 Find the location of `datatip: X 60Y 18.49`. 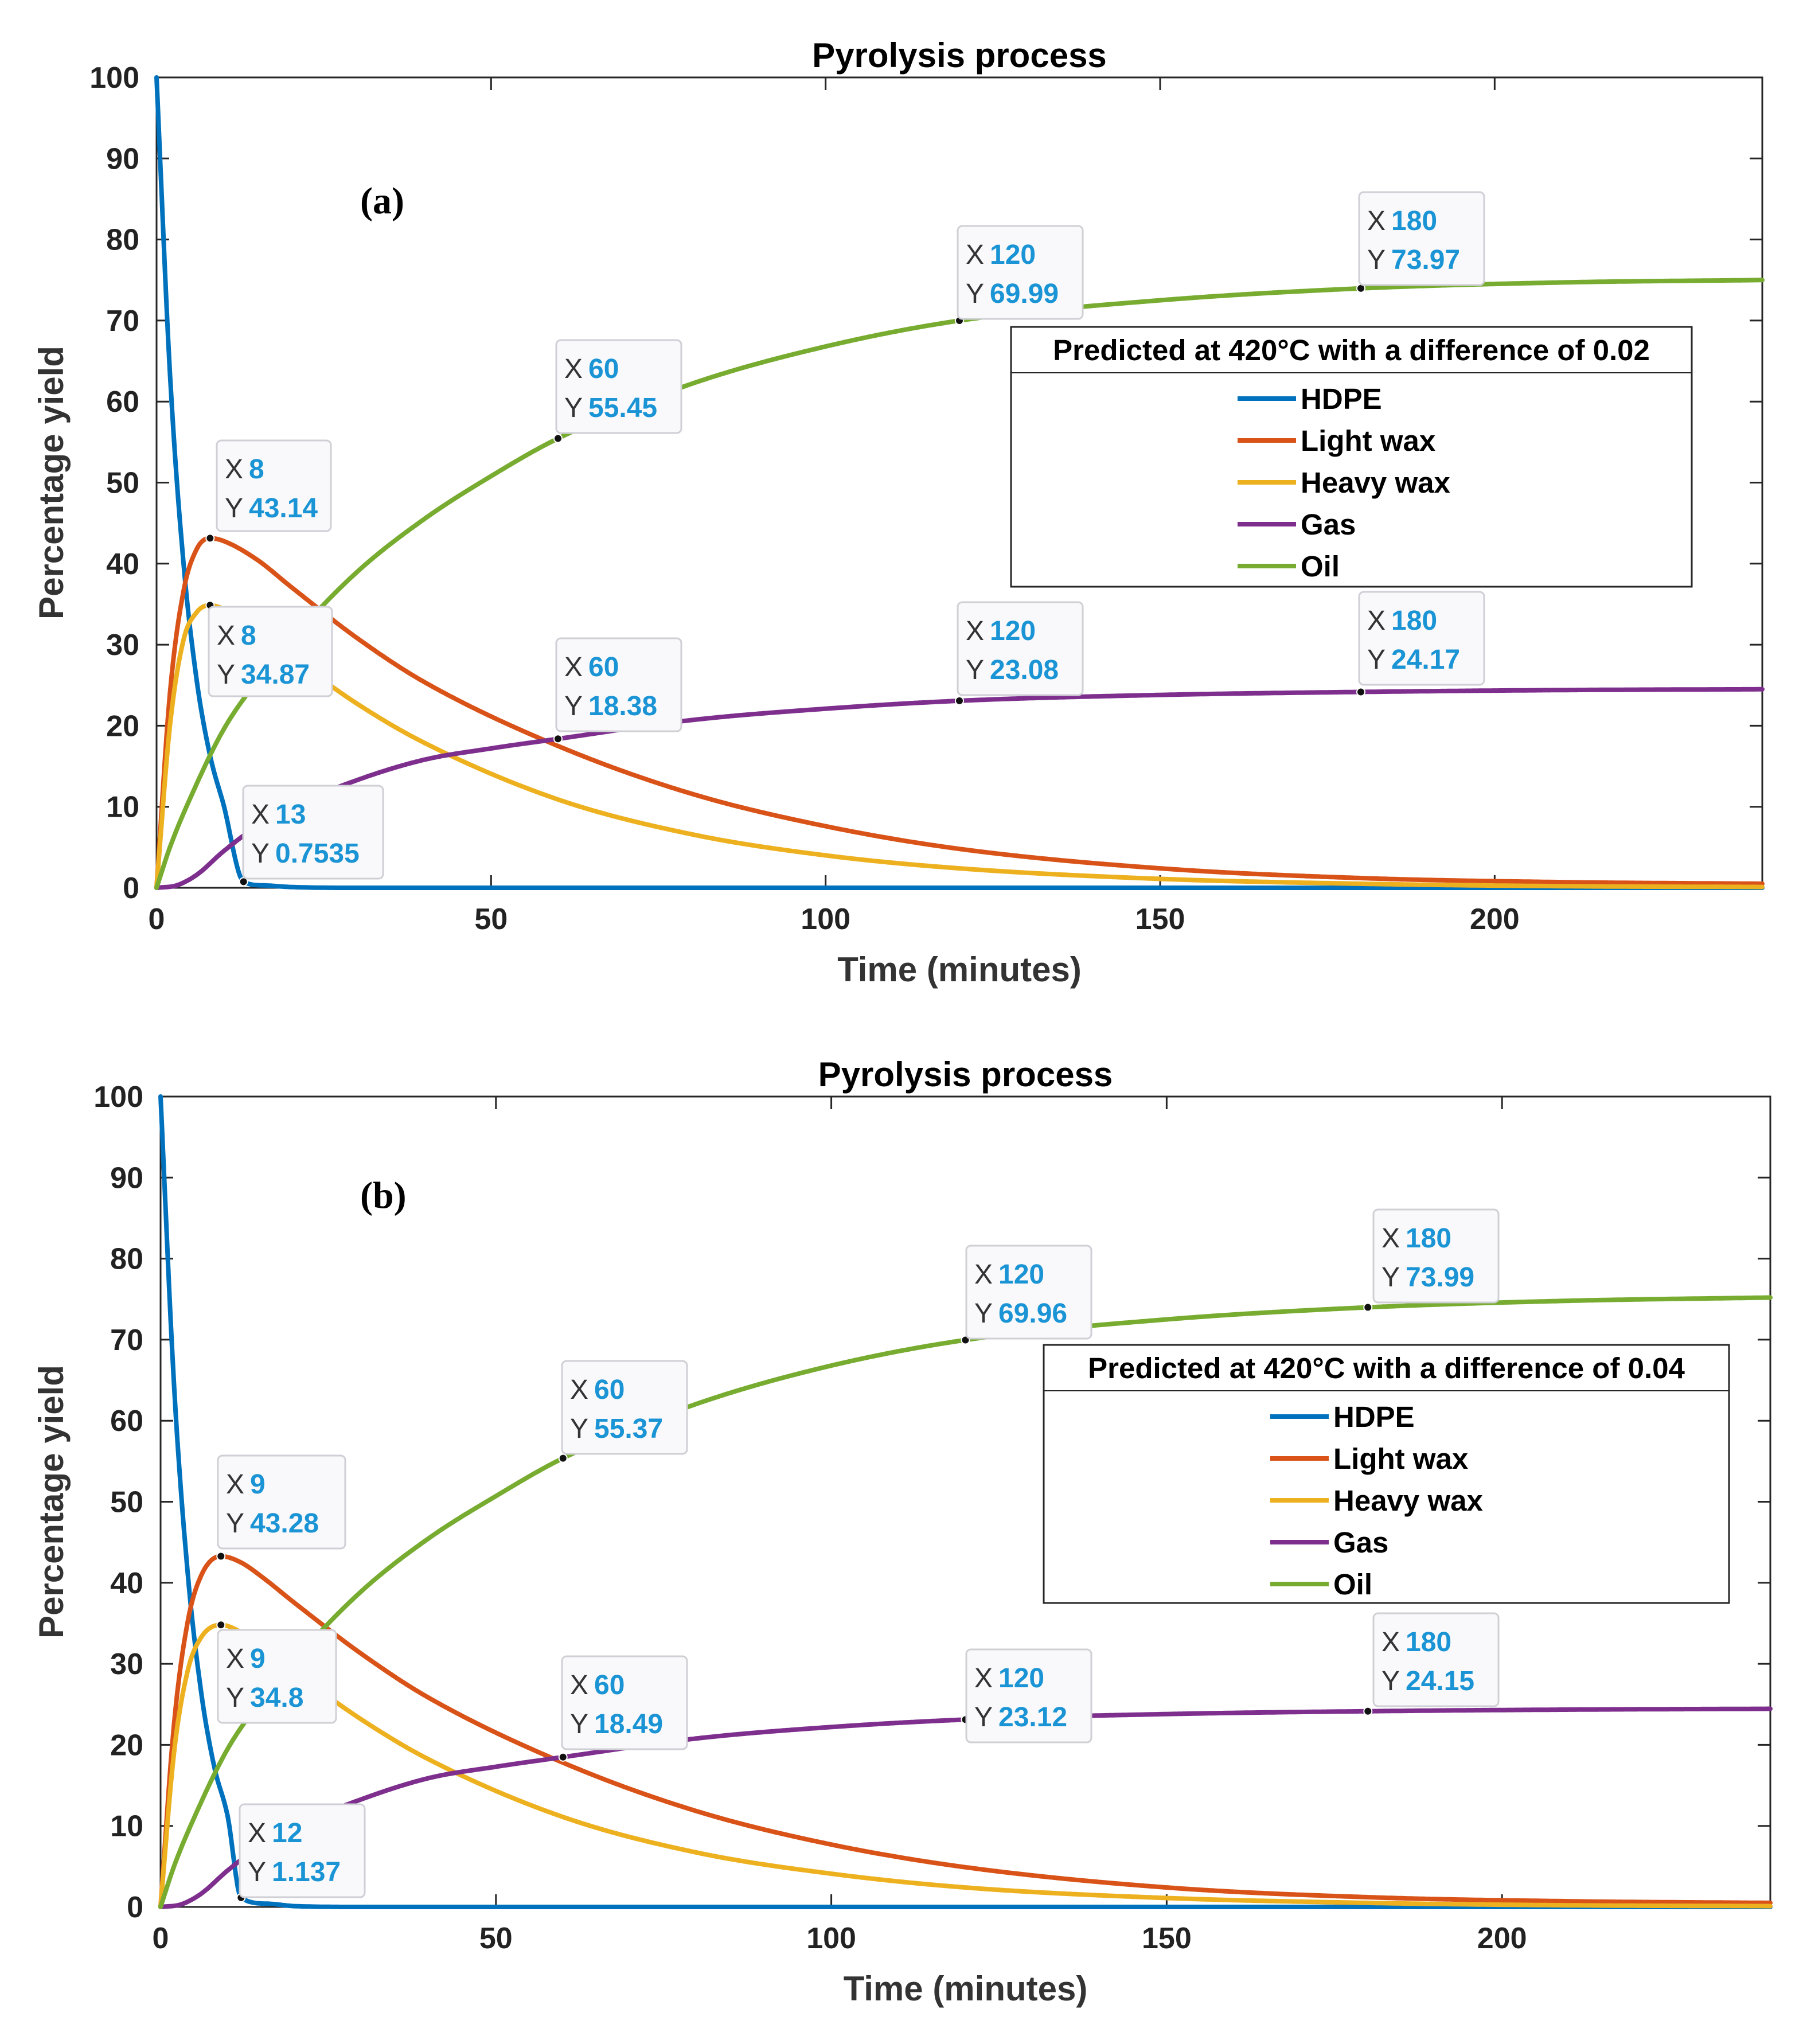

datatip: X 60Y 18.49 is located at coordinates (624, 1702).